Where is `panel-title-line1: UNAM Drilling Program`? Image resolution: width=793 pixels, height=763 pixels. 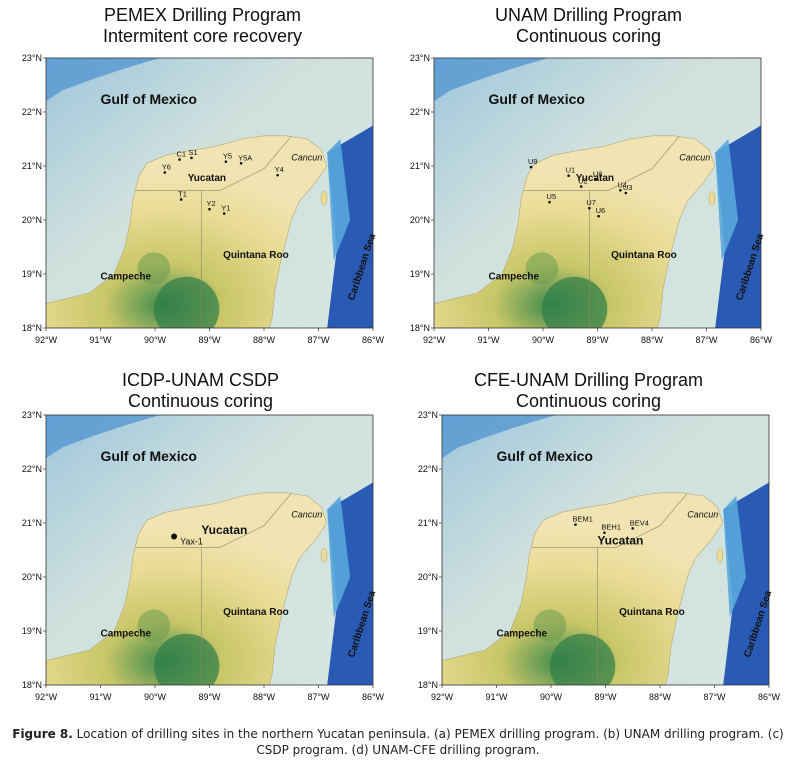 panel-title-line1: UNAM Drilling Program is located at coordinates (588, 15).